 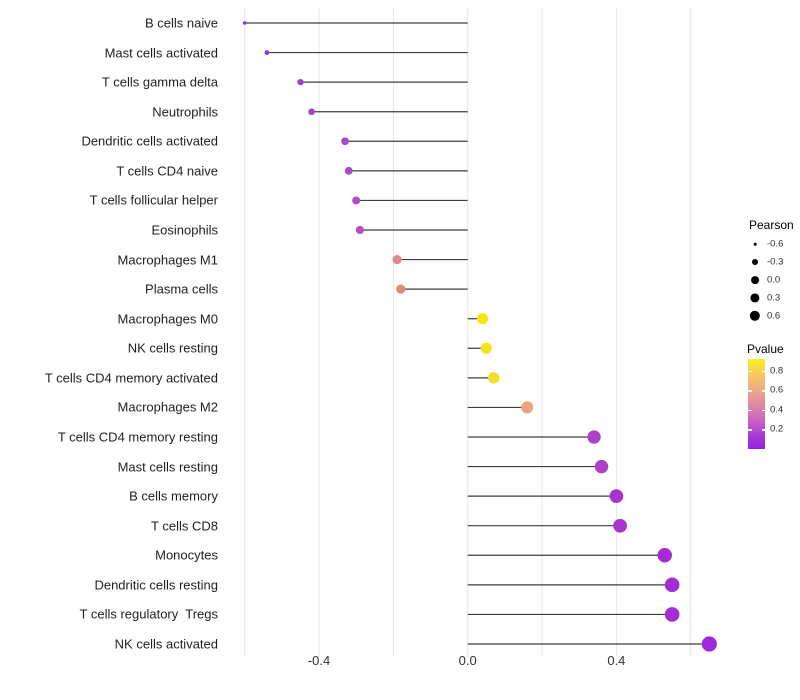 I want to click on y-axis-label: Mast cells activated, so click(x=161, y=53).